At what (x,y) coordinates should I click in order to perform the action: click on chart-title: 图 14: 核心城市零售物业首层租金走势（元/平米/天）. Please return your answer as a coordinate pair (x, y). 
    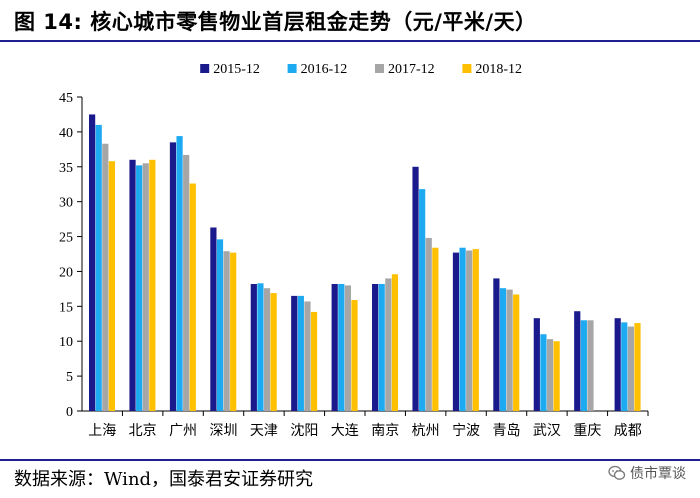
    Looking at the image, I should click on (275, 22).